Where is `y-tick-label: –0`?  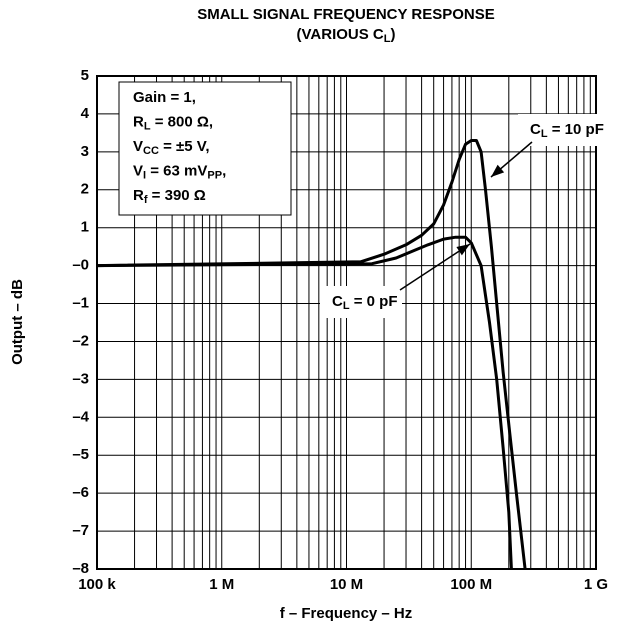
y-tick-label: –0 is located at coordinates (80, 265).